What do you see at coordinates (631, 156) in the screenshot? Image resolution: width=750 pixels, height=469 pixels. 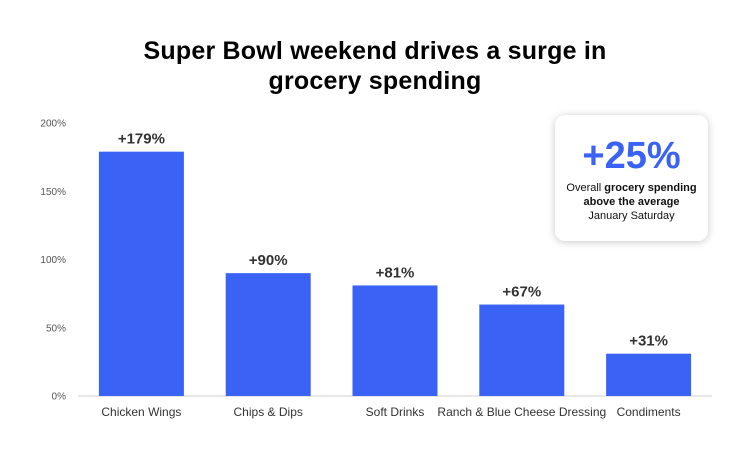 I see `callout-value: +25%` at bounding box center [631, 156].